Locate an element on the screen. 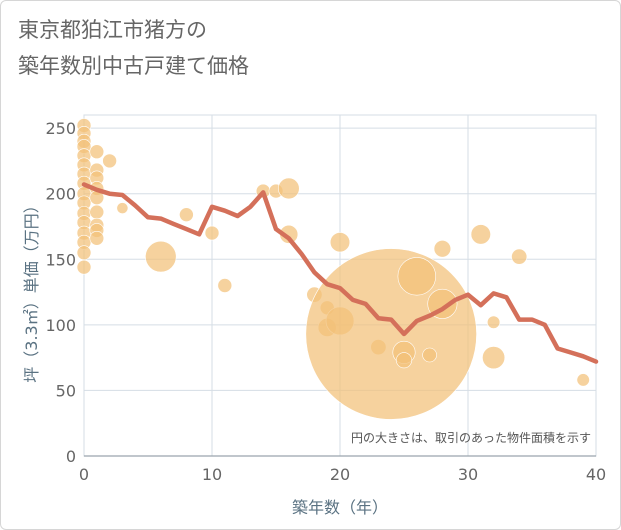 This screenshot has height=530, width=621. y-tick-label: 0 is located at coordinates (71, 456).